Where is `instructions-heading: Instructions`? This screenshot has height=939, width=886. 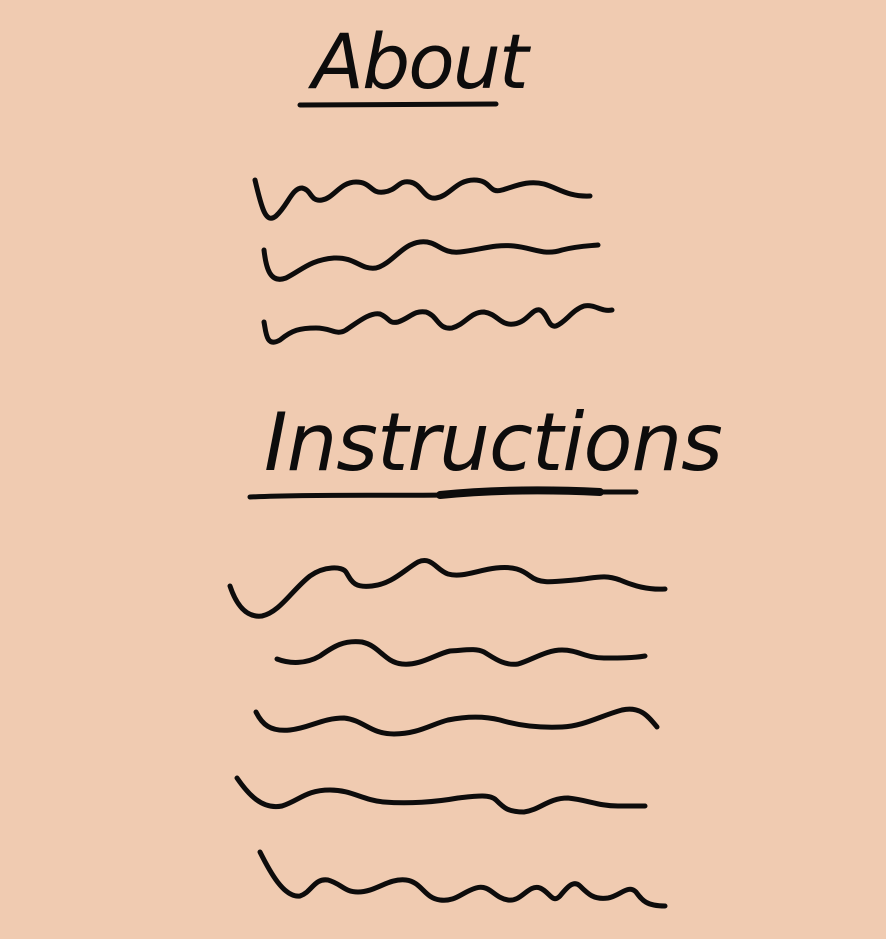 instructions-heading: Instructions is located at coordinates (493, 442).